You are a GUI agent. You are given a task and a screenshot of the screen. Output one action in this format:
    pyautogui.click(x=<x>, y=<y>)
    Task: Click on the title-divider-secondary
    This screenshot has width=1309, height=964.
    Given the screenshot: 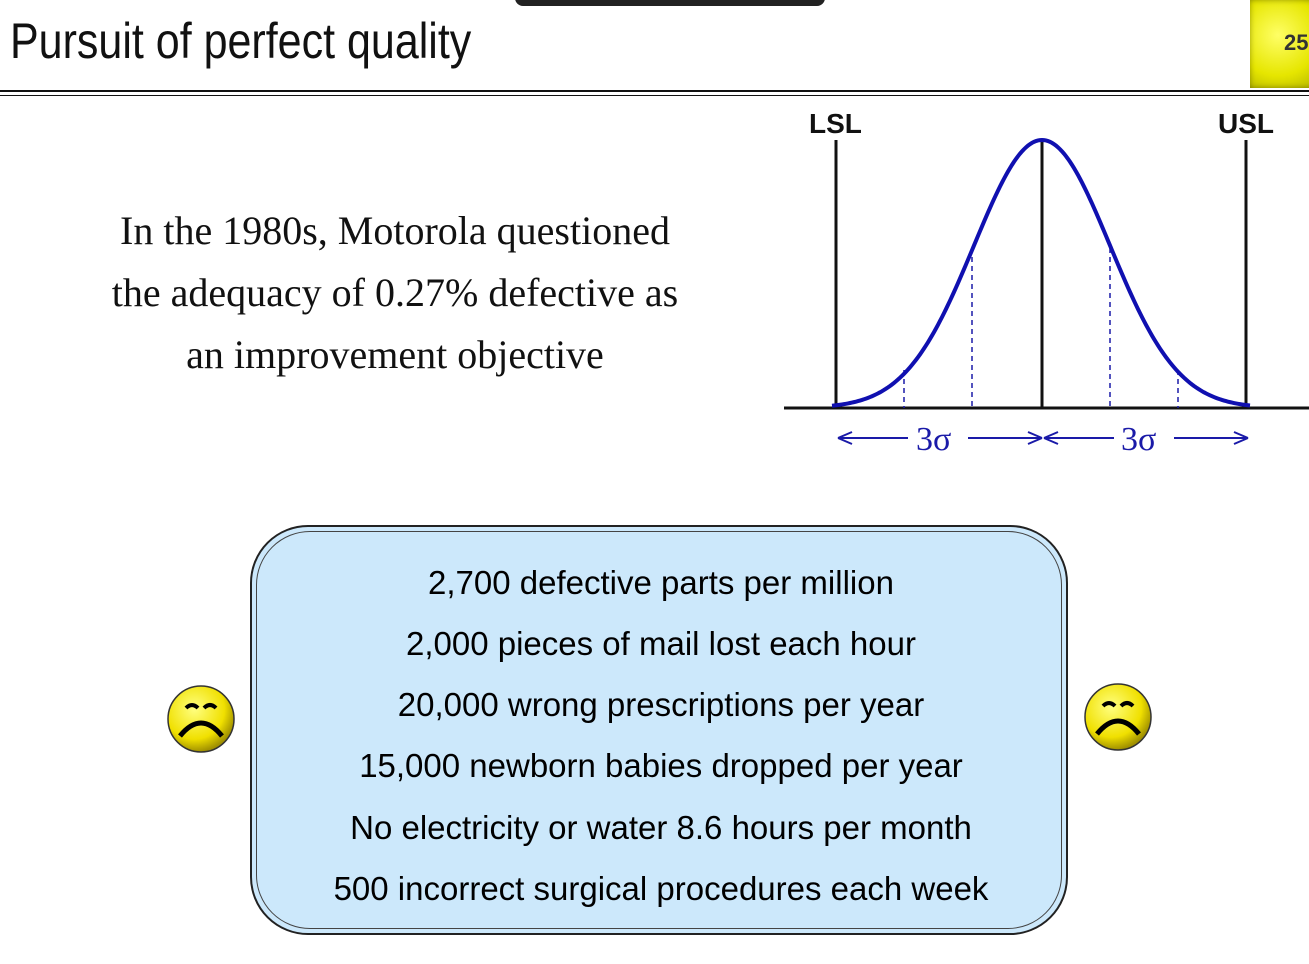 What is the action you would take?
    pyautogui.click(x=654, y=95)
    